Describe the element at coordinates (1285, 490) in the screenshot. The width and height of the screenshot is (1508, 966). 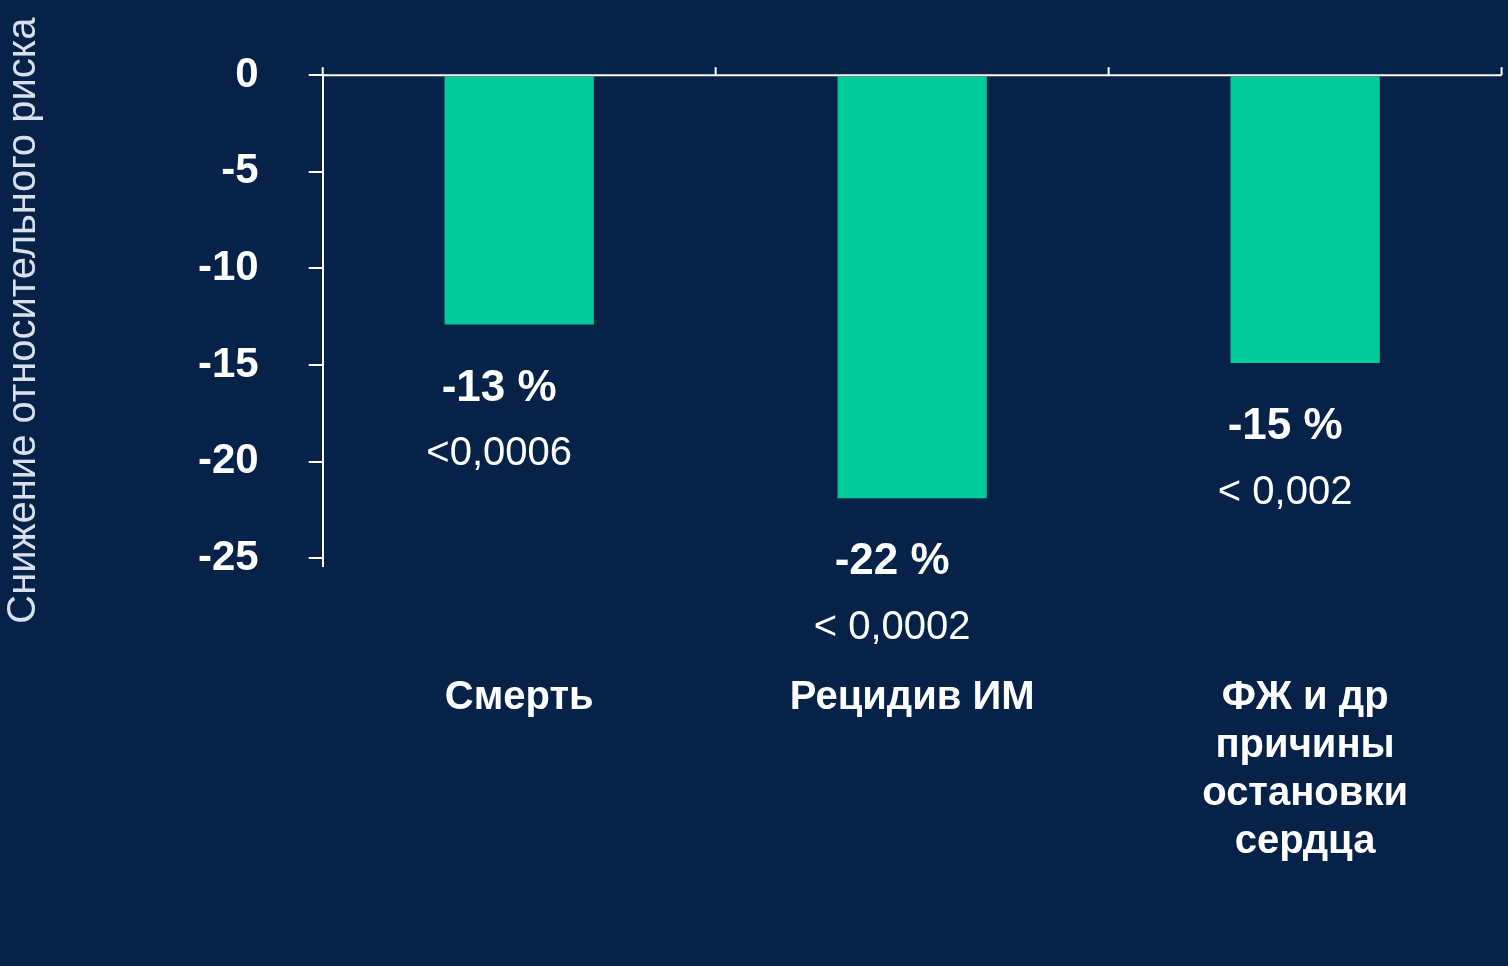
I see `annotation: < 0,002` at that location.